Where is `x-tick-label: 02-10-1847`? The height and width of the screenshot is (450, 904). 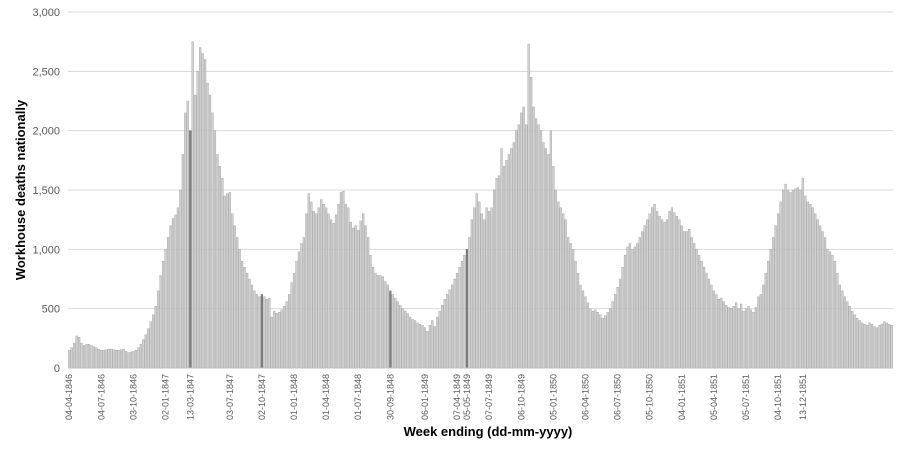
x-tick-label: 02-10-1847 is located at coordinates (262, 397).